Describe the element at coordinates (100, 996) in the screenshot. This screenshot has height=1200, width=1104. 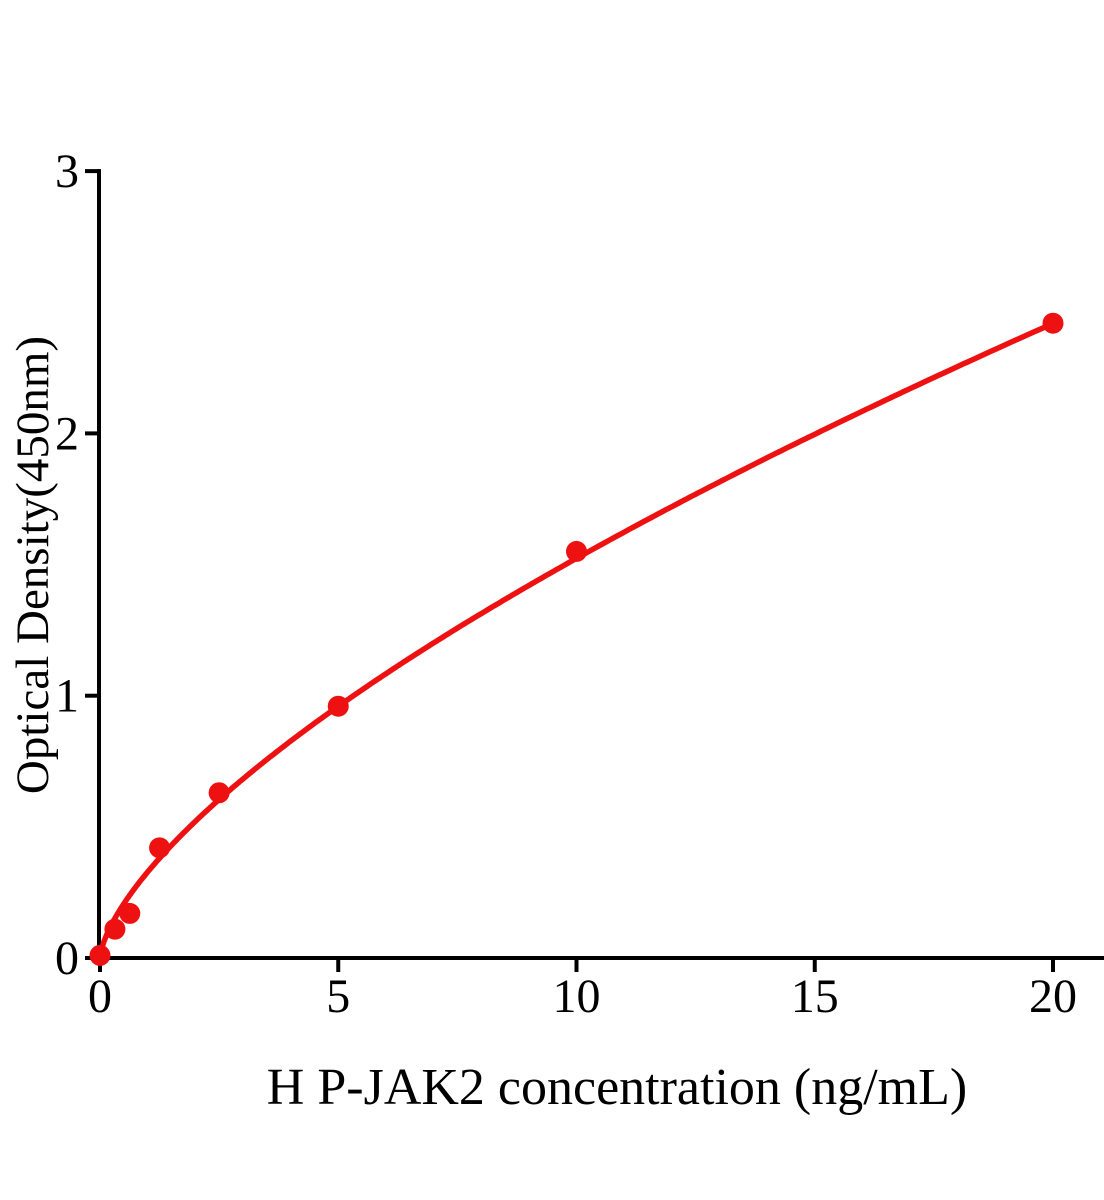
I see `x-tick-label: 0` at that location.